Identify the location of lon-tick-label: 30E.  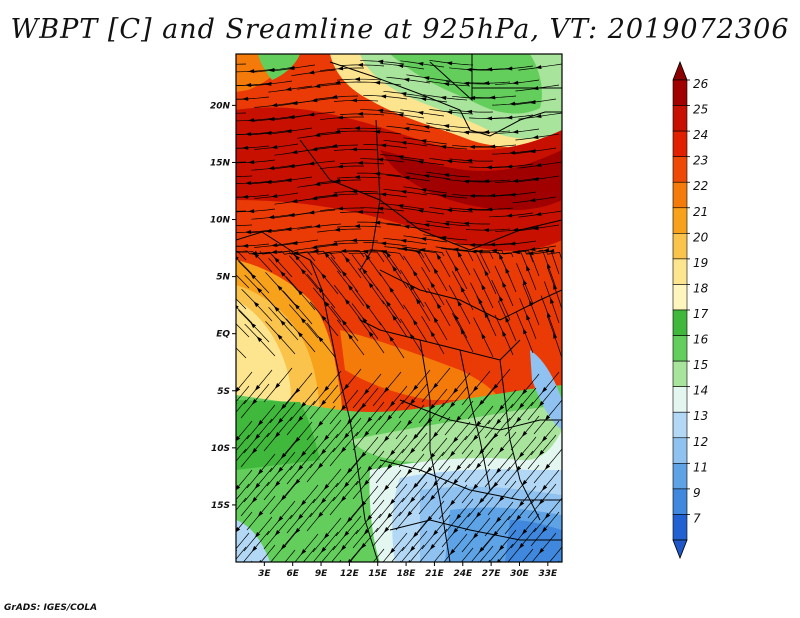
(520, 574).